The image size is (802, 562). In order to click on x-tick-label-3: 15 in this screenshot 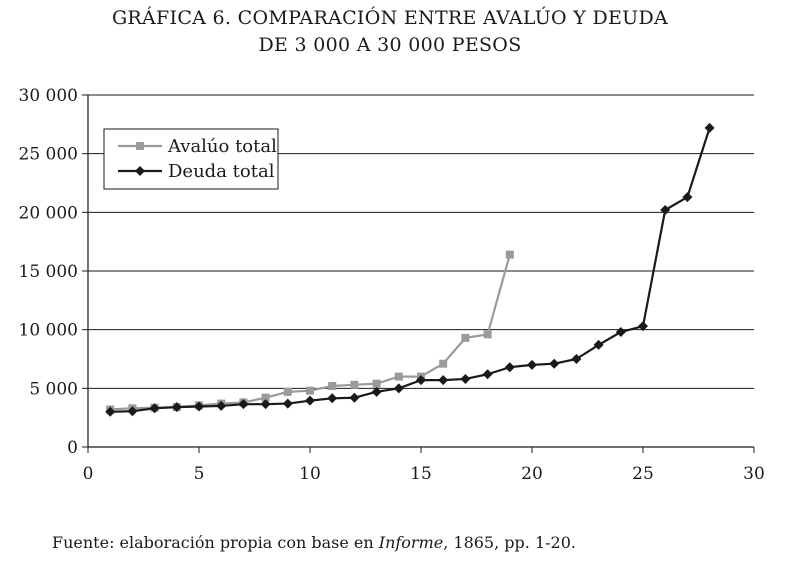, I will do `click(421, 474)`.